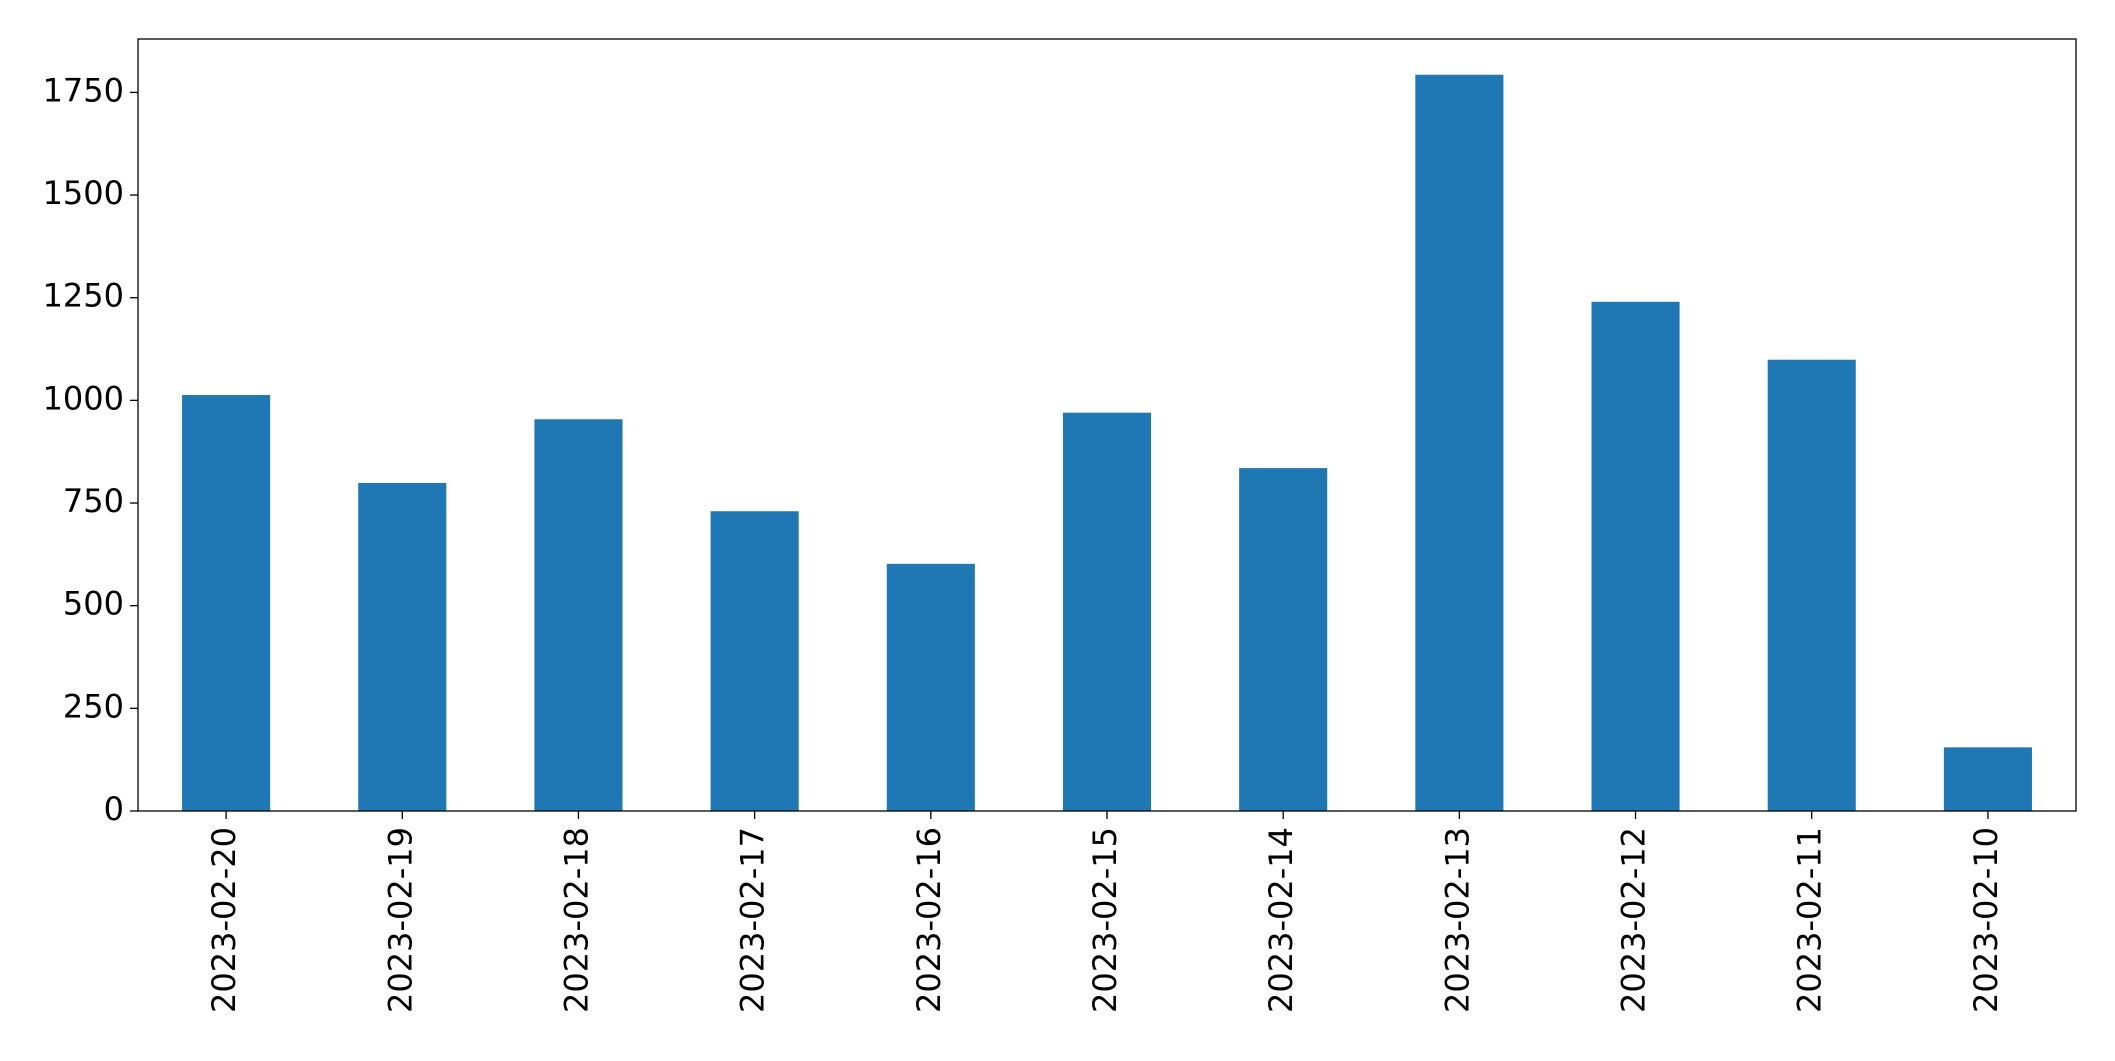 Image resolution: width=2115 pixels, height=1061 pixels. I want to click on x-tick-label: 2023-02-18, so click(576, 920).